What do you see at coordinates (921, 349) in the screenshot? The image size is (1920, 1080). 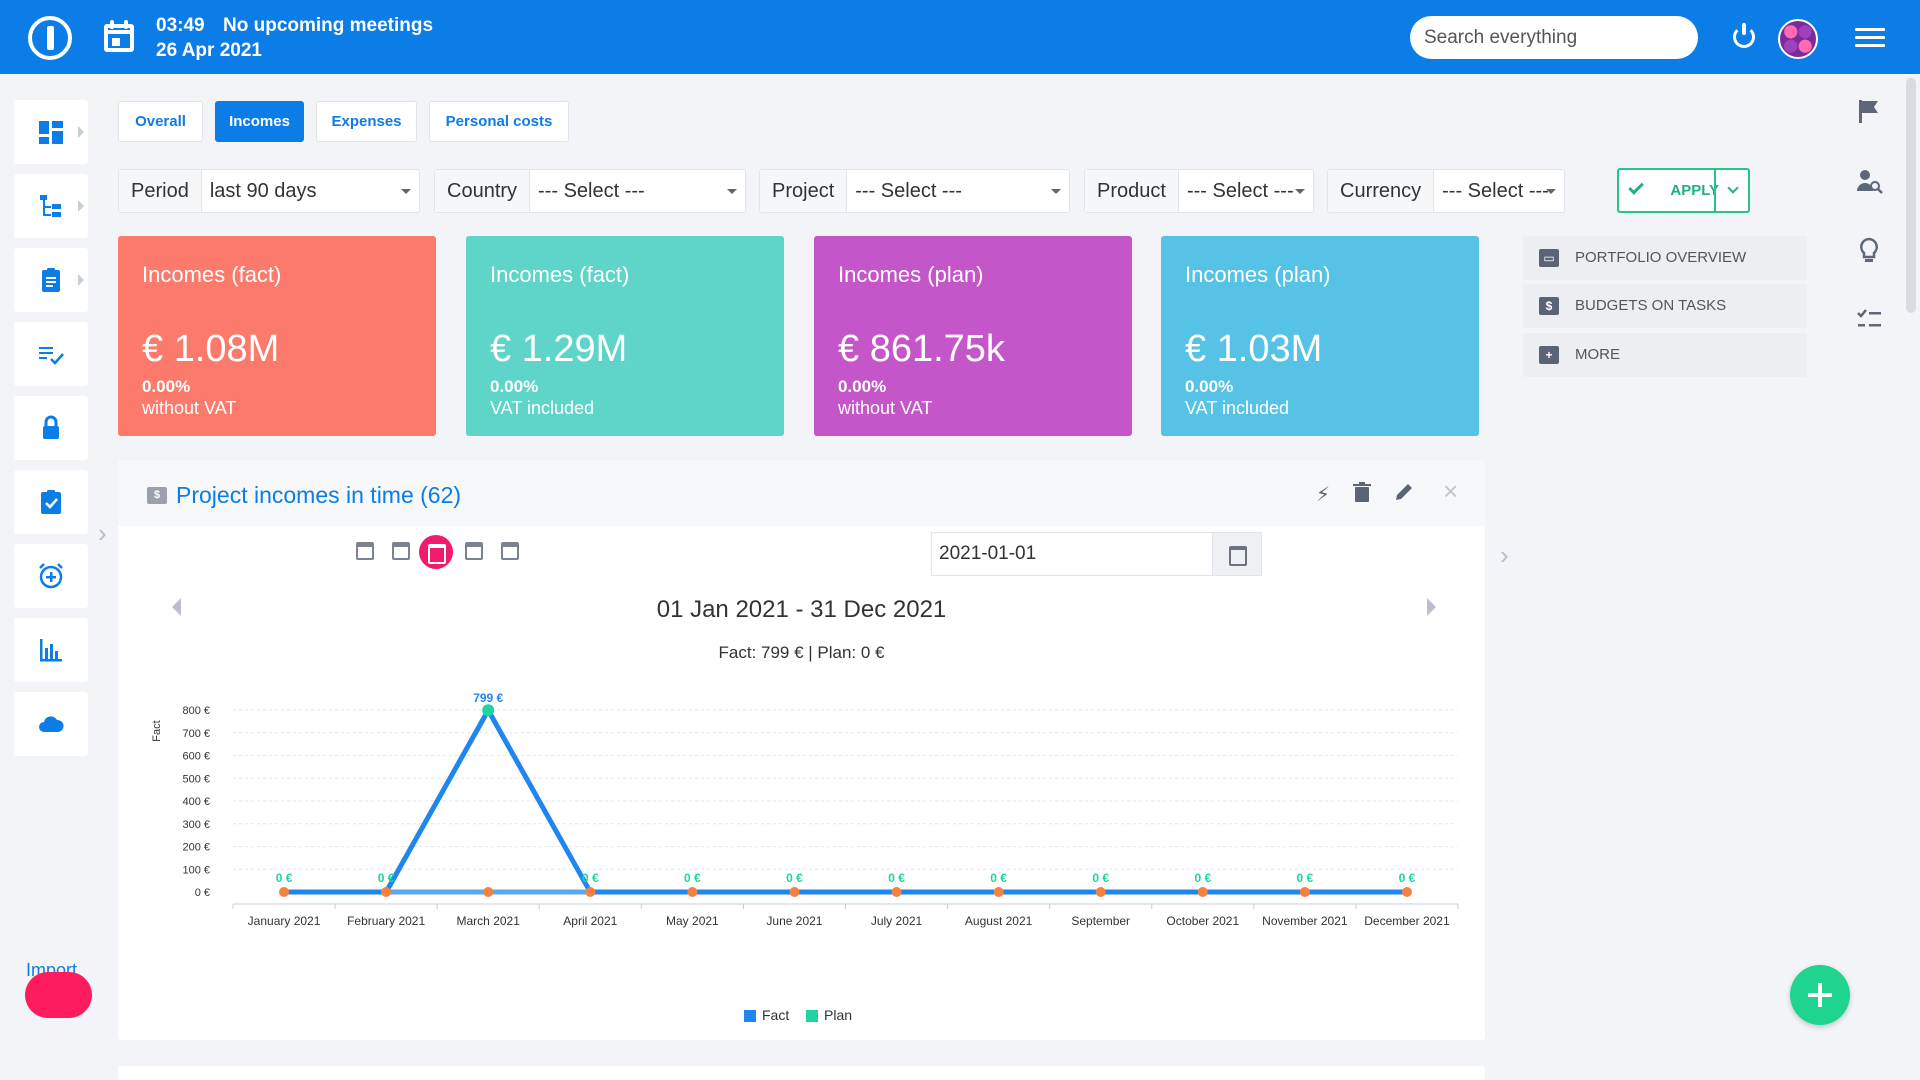 I see `kpi-value: € 861.75k` at bounding box center [921, 349].